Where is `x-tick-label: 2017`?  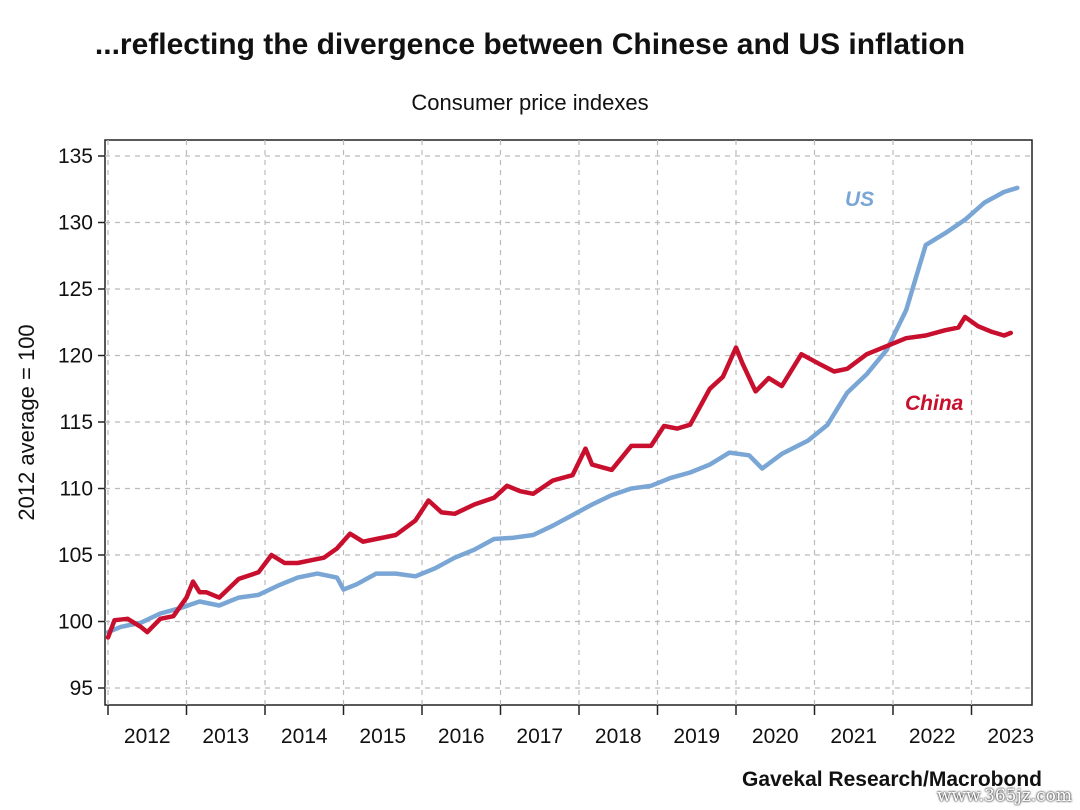 x-tick-label: 2017 is located at coordinates (539, 736).